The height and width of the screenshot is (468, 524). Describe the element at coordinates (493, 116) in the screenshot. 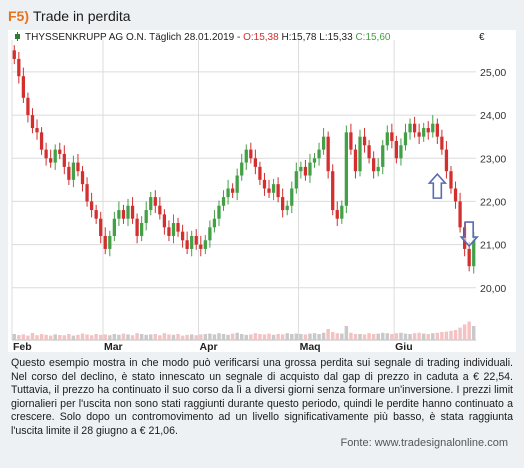

I see `y-tick-label: 24,00` at that location.